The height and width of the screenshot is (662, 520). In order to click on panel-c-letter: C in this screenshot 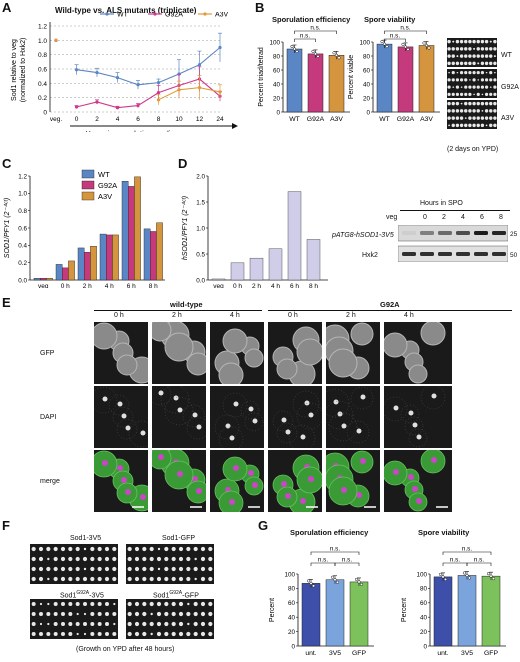, I will do `click(7, 163)`.